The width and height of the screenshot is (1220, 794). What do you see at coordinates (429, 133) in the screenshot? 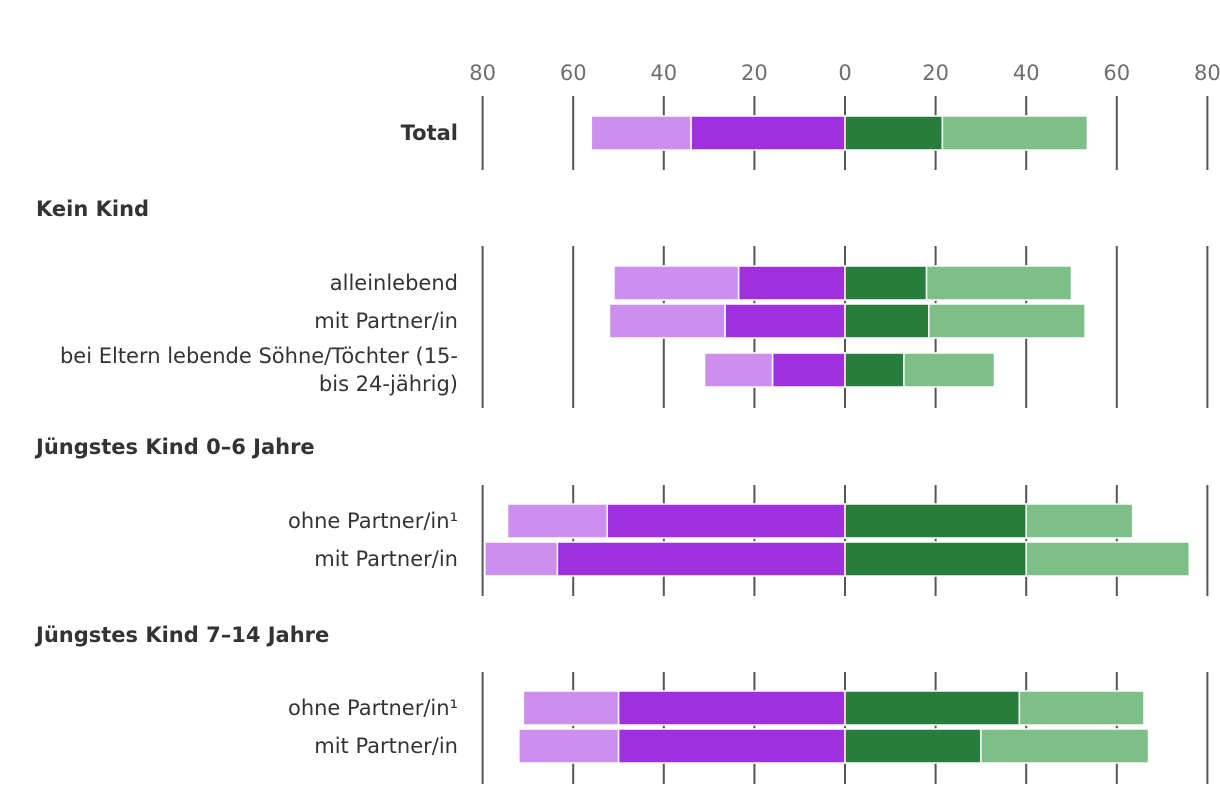
I see `row-label: Total` at bounding box center [429, 133].